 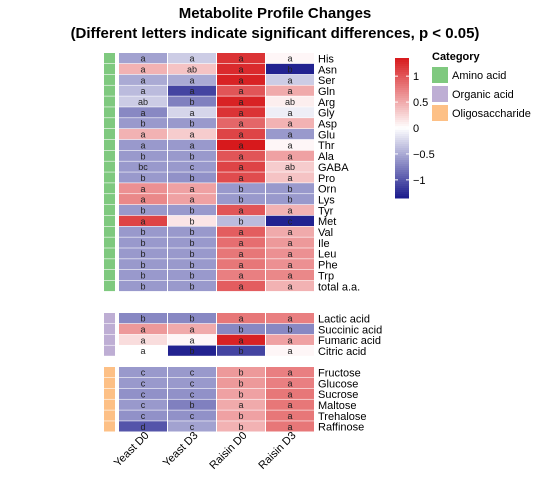 What do you see at coordinates (327, 190) in the screenshot?
I see `row-label: Orn` at bounding box center [327, 190].